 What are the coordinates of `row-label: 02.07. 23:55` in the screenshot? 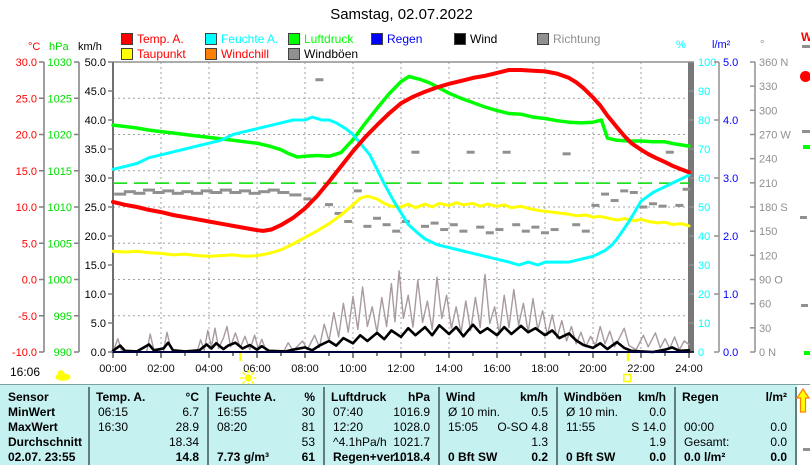 It's located at (42, 457).